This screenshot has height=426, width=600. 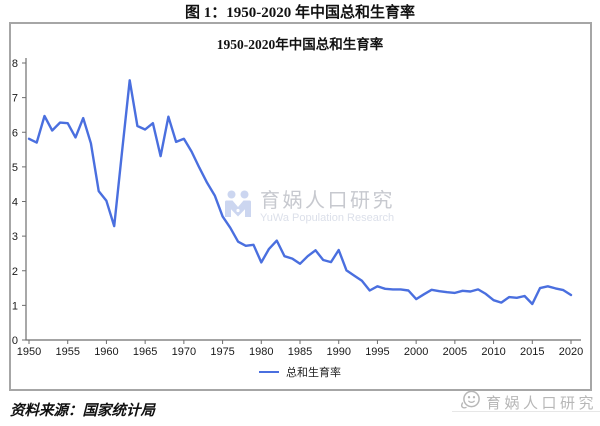 What do you see at coordinates (269, 372) in the screenshot?
I see `legend-line-swatch` at bounding box center [269, 372].